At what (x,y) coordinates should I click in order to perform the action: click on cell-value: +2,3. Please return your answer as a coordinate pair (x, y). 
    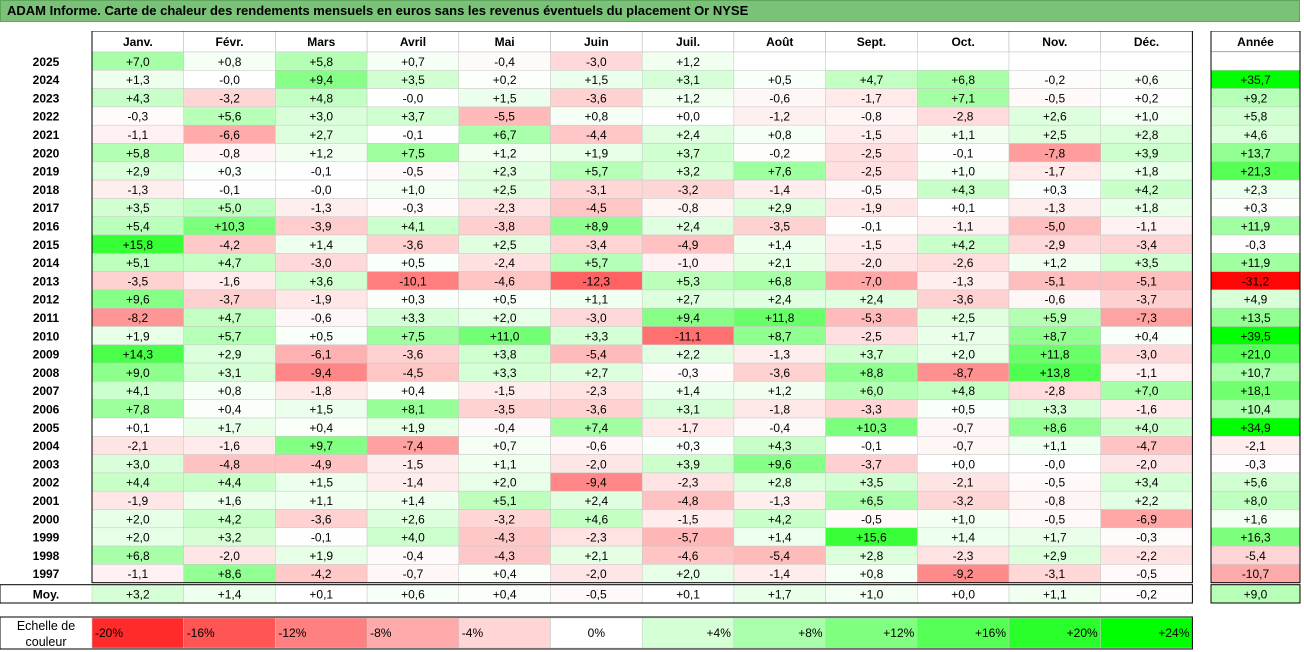
    Looking at the image, I should click on (505, 172).